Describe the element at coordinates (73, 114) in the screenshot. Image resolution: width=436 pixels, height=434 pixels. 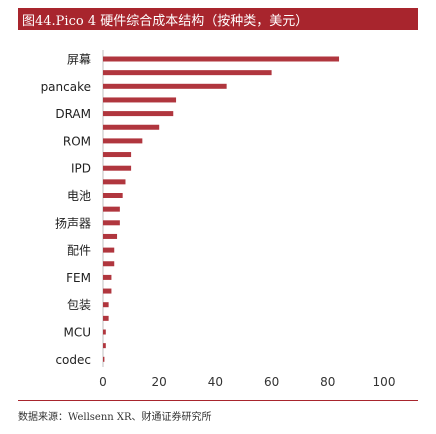
I see `category-label: DRAM` at that location.